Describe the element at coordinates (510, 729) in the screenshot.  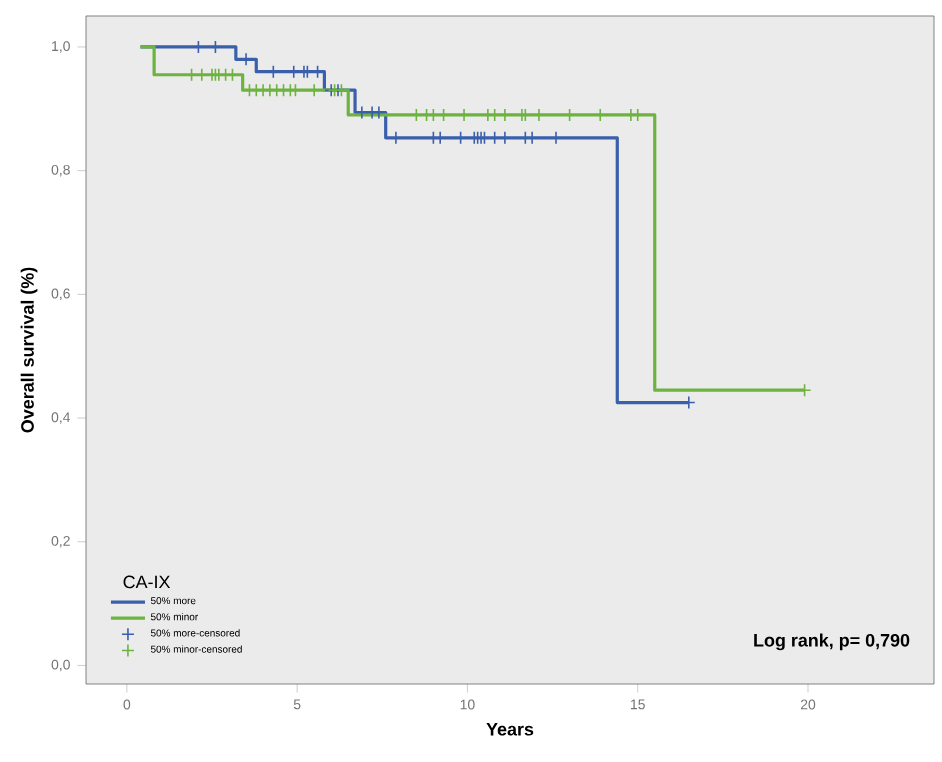
I see `x-axis-title: Years` at that location.